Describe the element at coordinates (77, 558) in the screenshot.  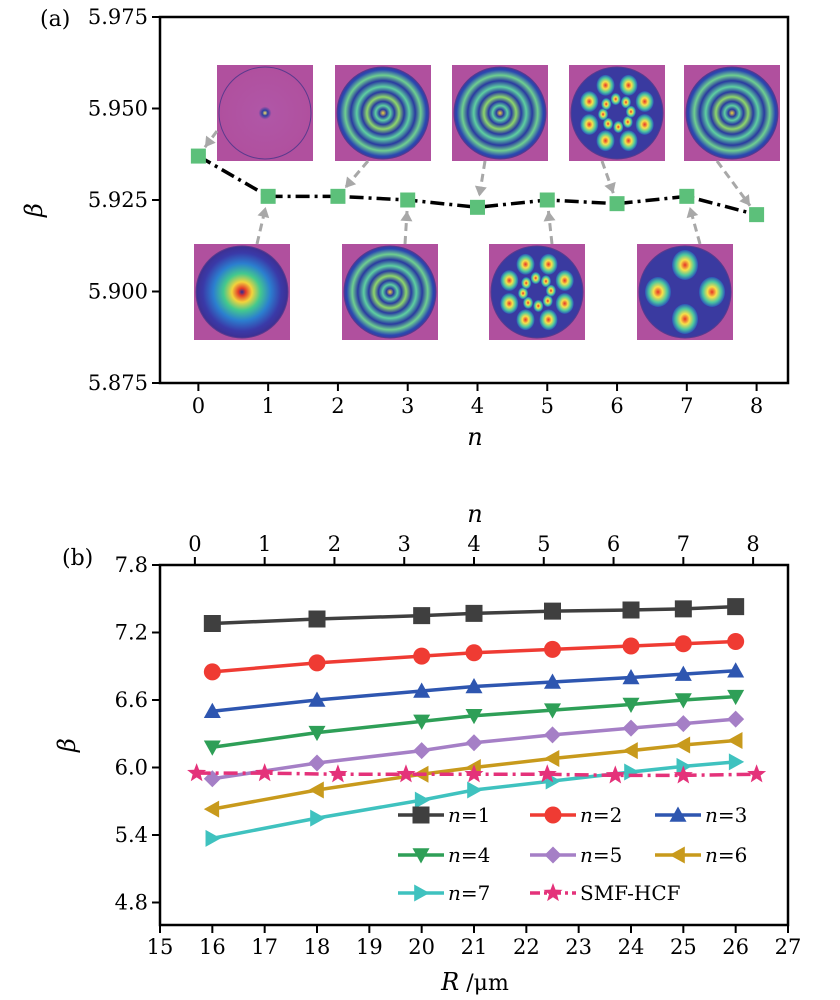
I see `panel-b-label: (b)` at that location.